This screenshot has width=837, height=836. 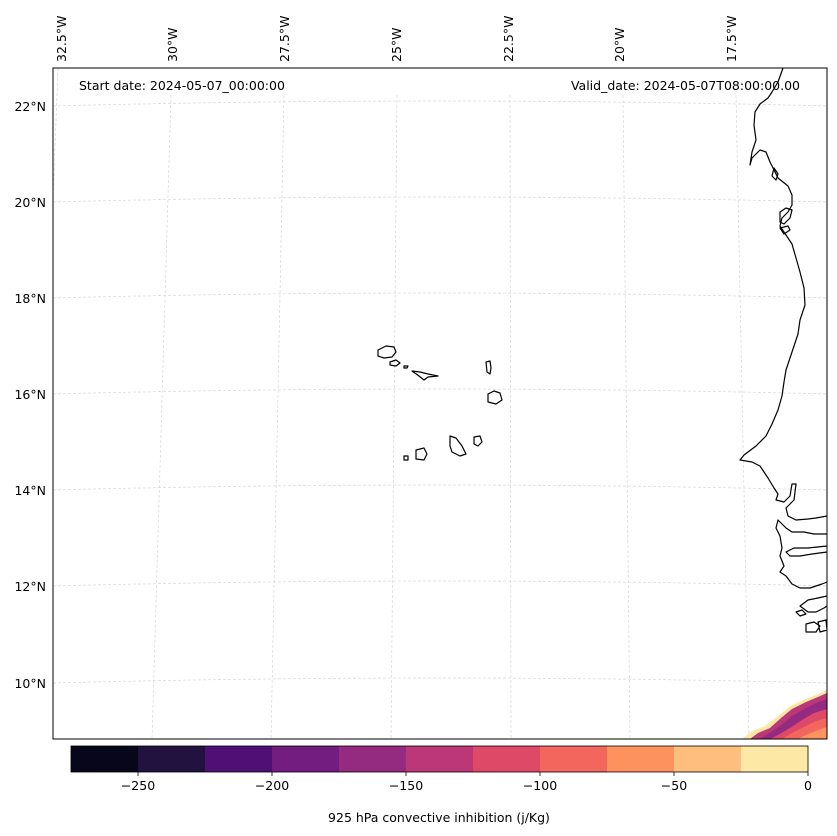 What do you see at coordinates (466, 782) in the screenshot?
I see `colorbar-ticks: −250 −200 −150 −100 −50 0` at bounding box center [466, 782].